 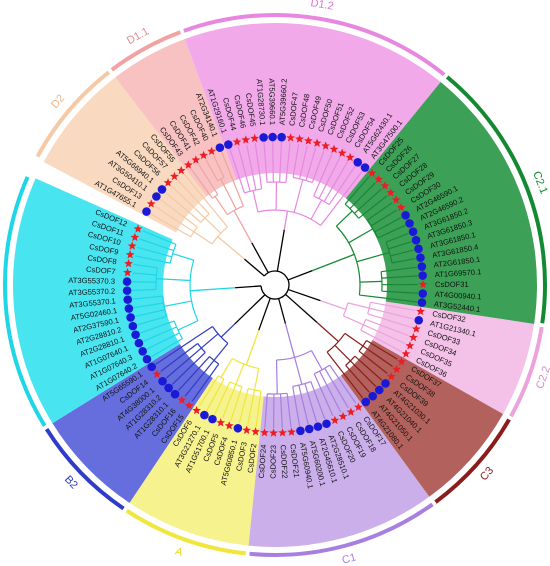 What do you see at coordinates (273, 462) in the screenshot?
I see `leaf-label: CsDOF23` at bounding box center [273, 462].